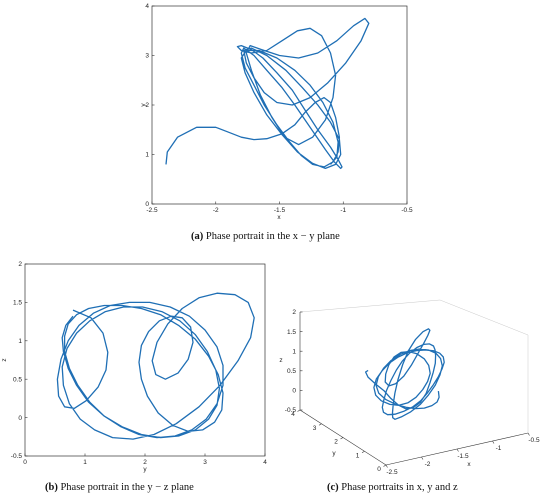 The width and height of the screenshot is (550, 501). I want to click on chart-b-y-tick-label: 1.5, so click(17, 303).